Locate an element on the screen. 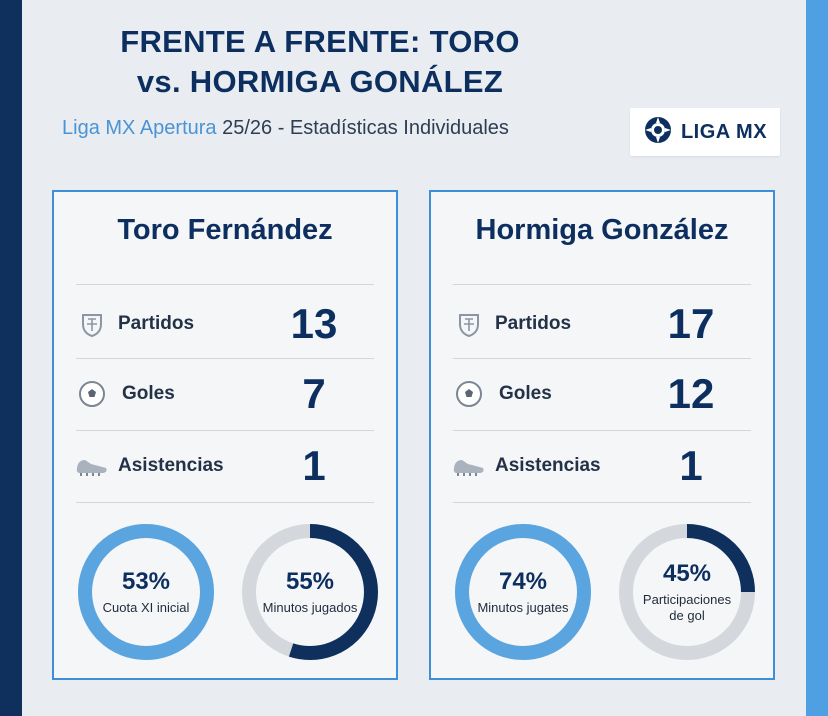 The height and width of the screenshot is (716, 828). player-name: Toro Fernández is located at coordinates (225, 230).